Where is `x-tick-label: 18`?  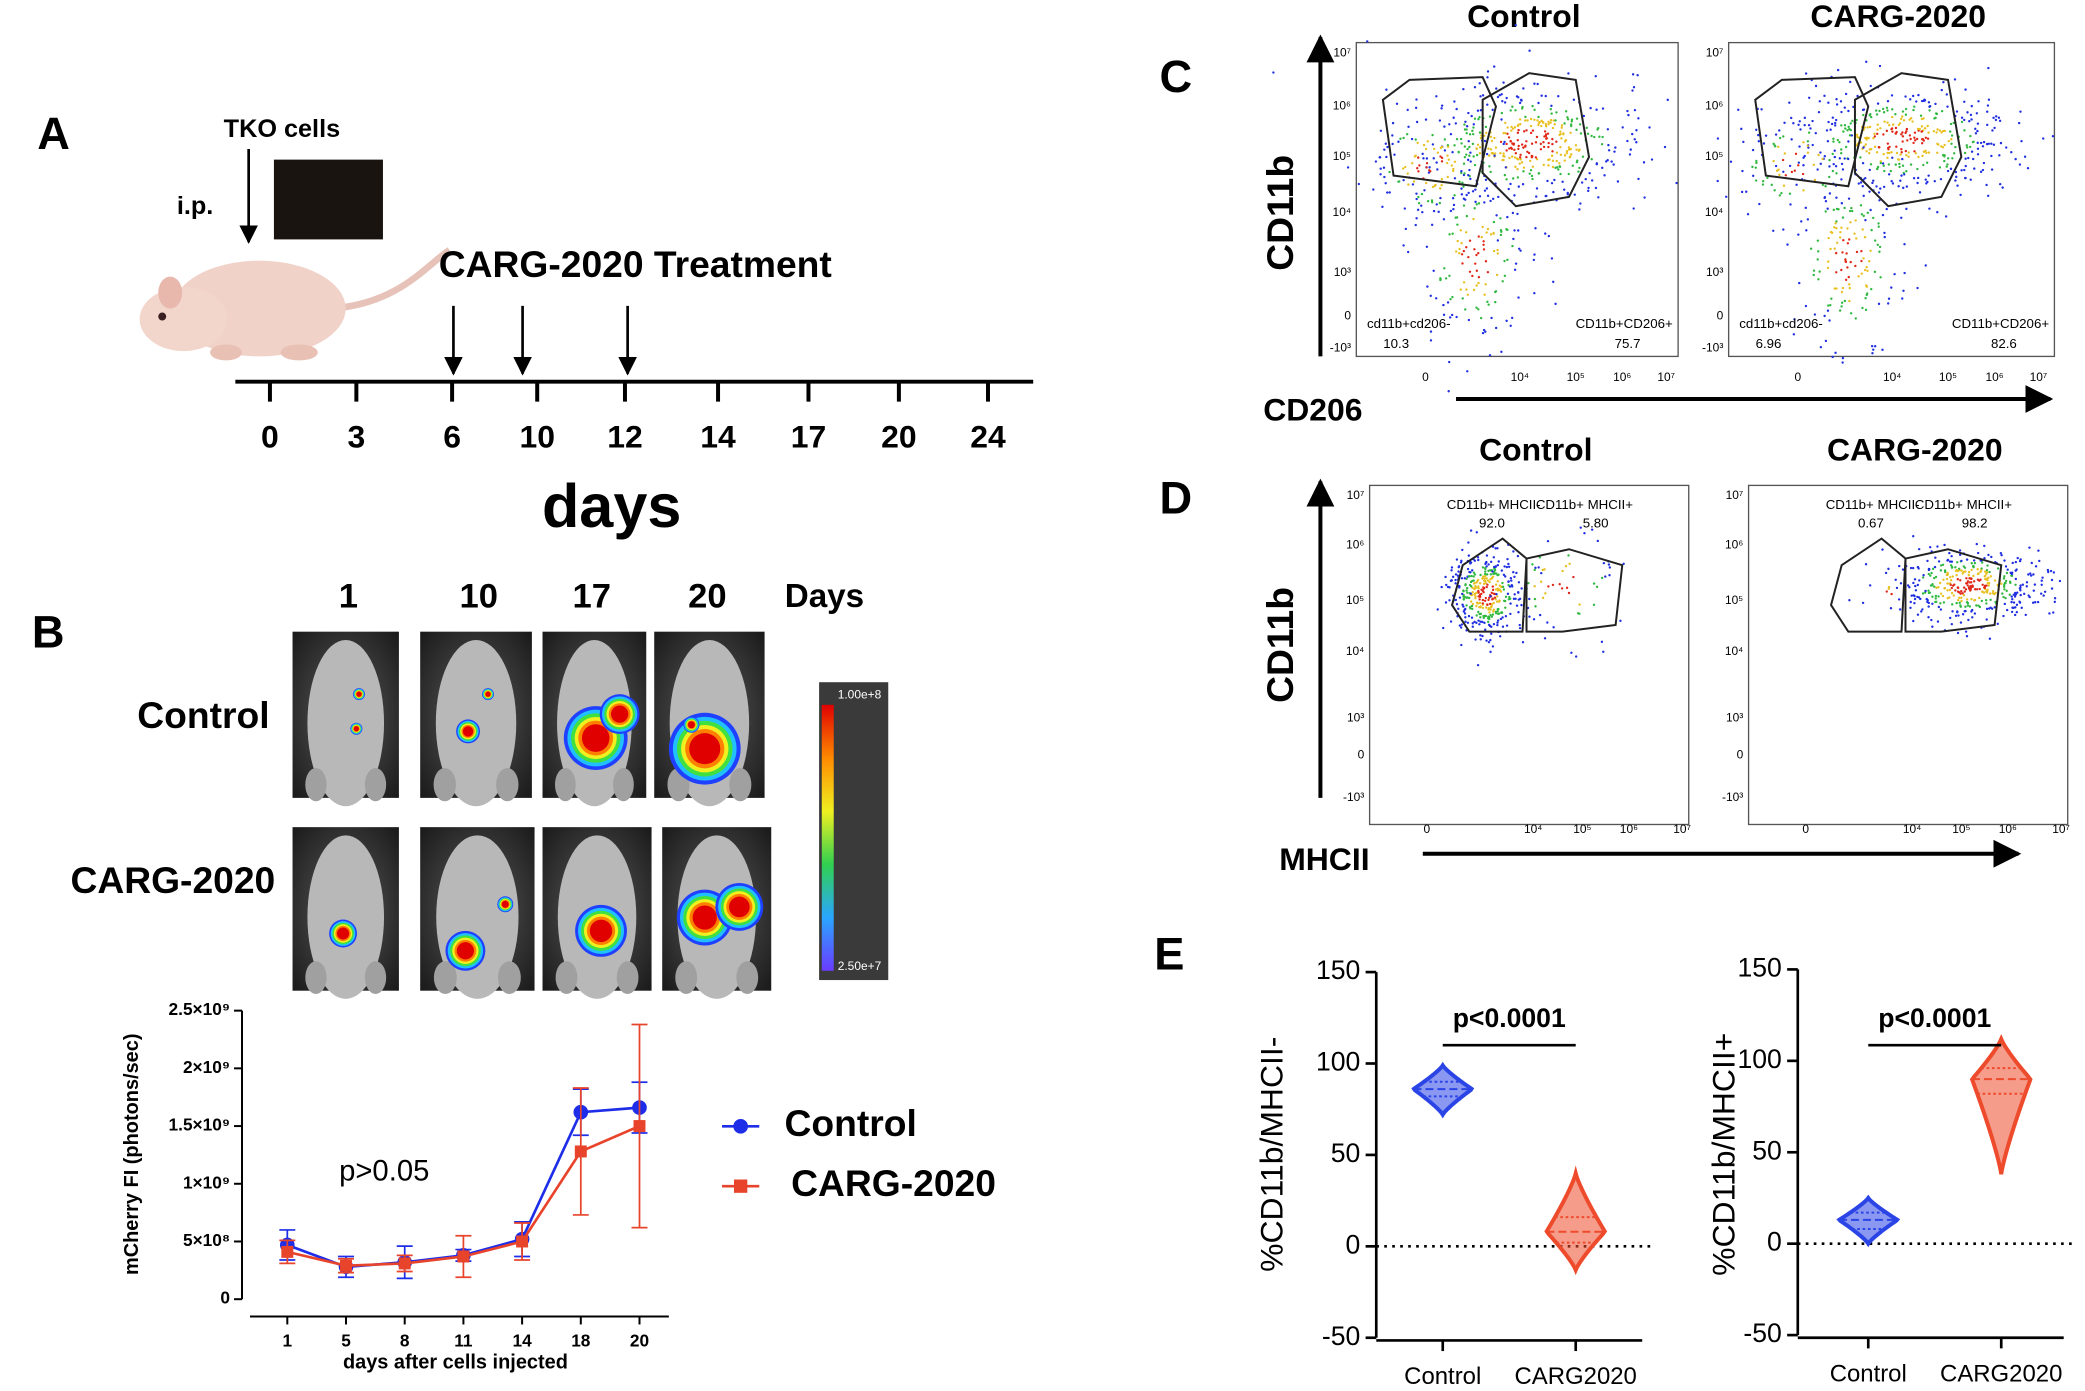 x-tick-label: 18 is located at coordinates (581, 1340).